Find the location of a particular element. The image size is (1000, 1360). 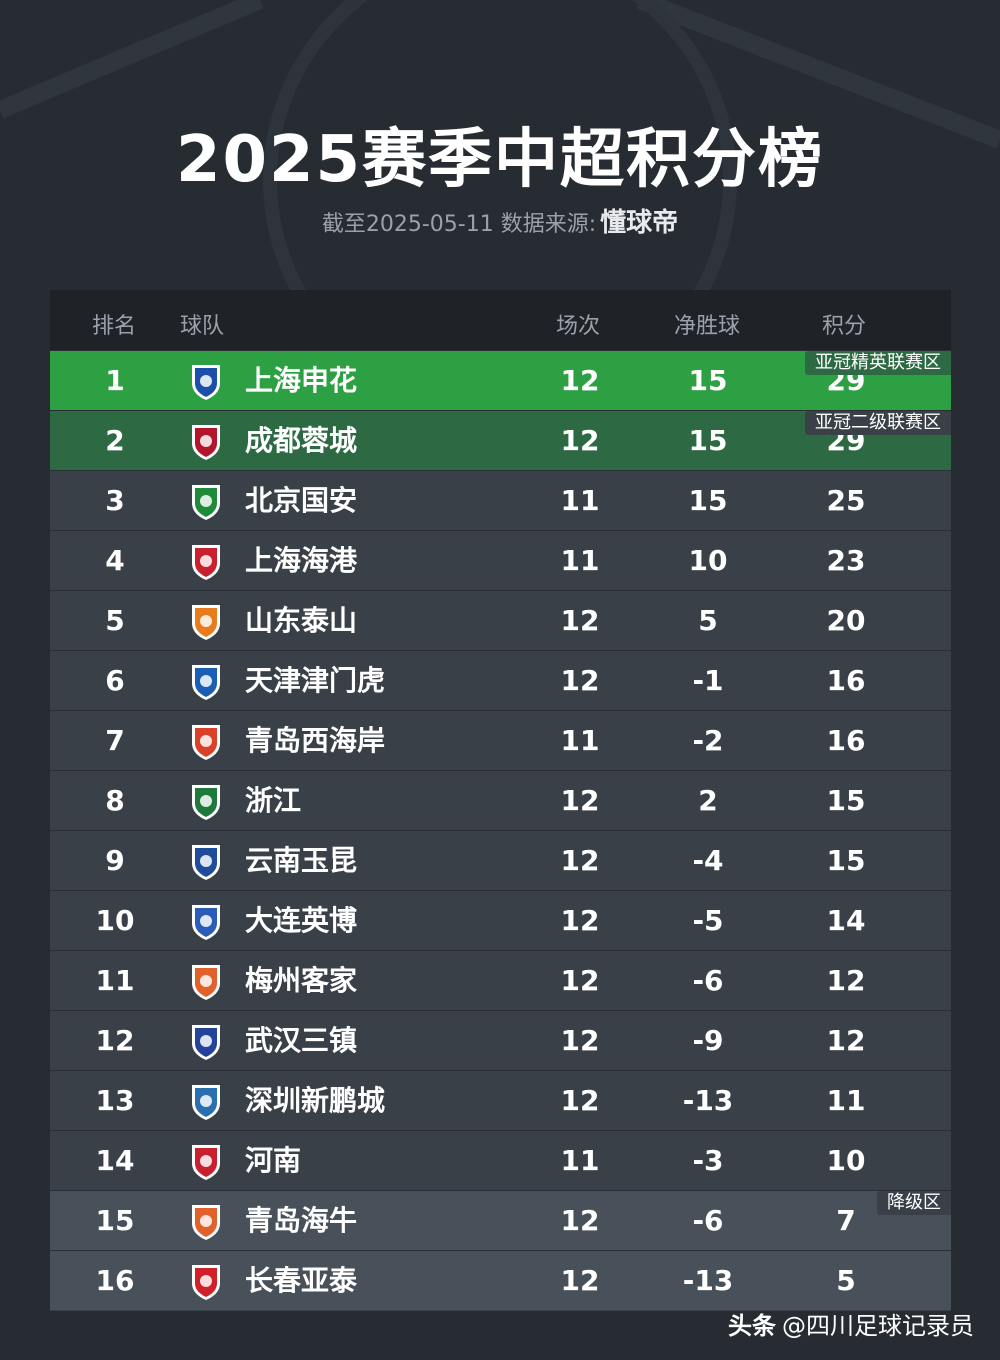

table-row: 13 深圳新鹏城 12 -13 11 is located at coordinates (500, 1100).